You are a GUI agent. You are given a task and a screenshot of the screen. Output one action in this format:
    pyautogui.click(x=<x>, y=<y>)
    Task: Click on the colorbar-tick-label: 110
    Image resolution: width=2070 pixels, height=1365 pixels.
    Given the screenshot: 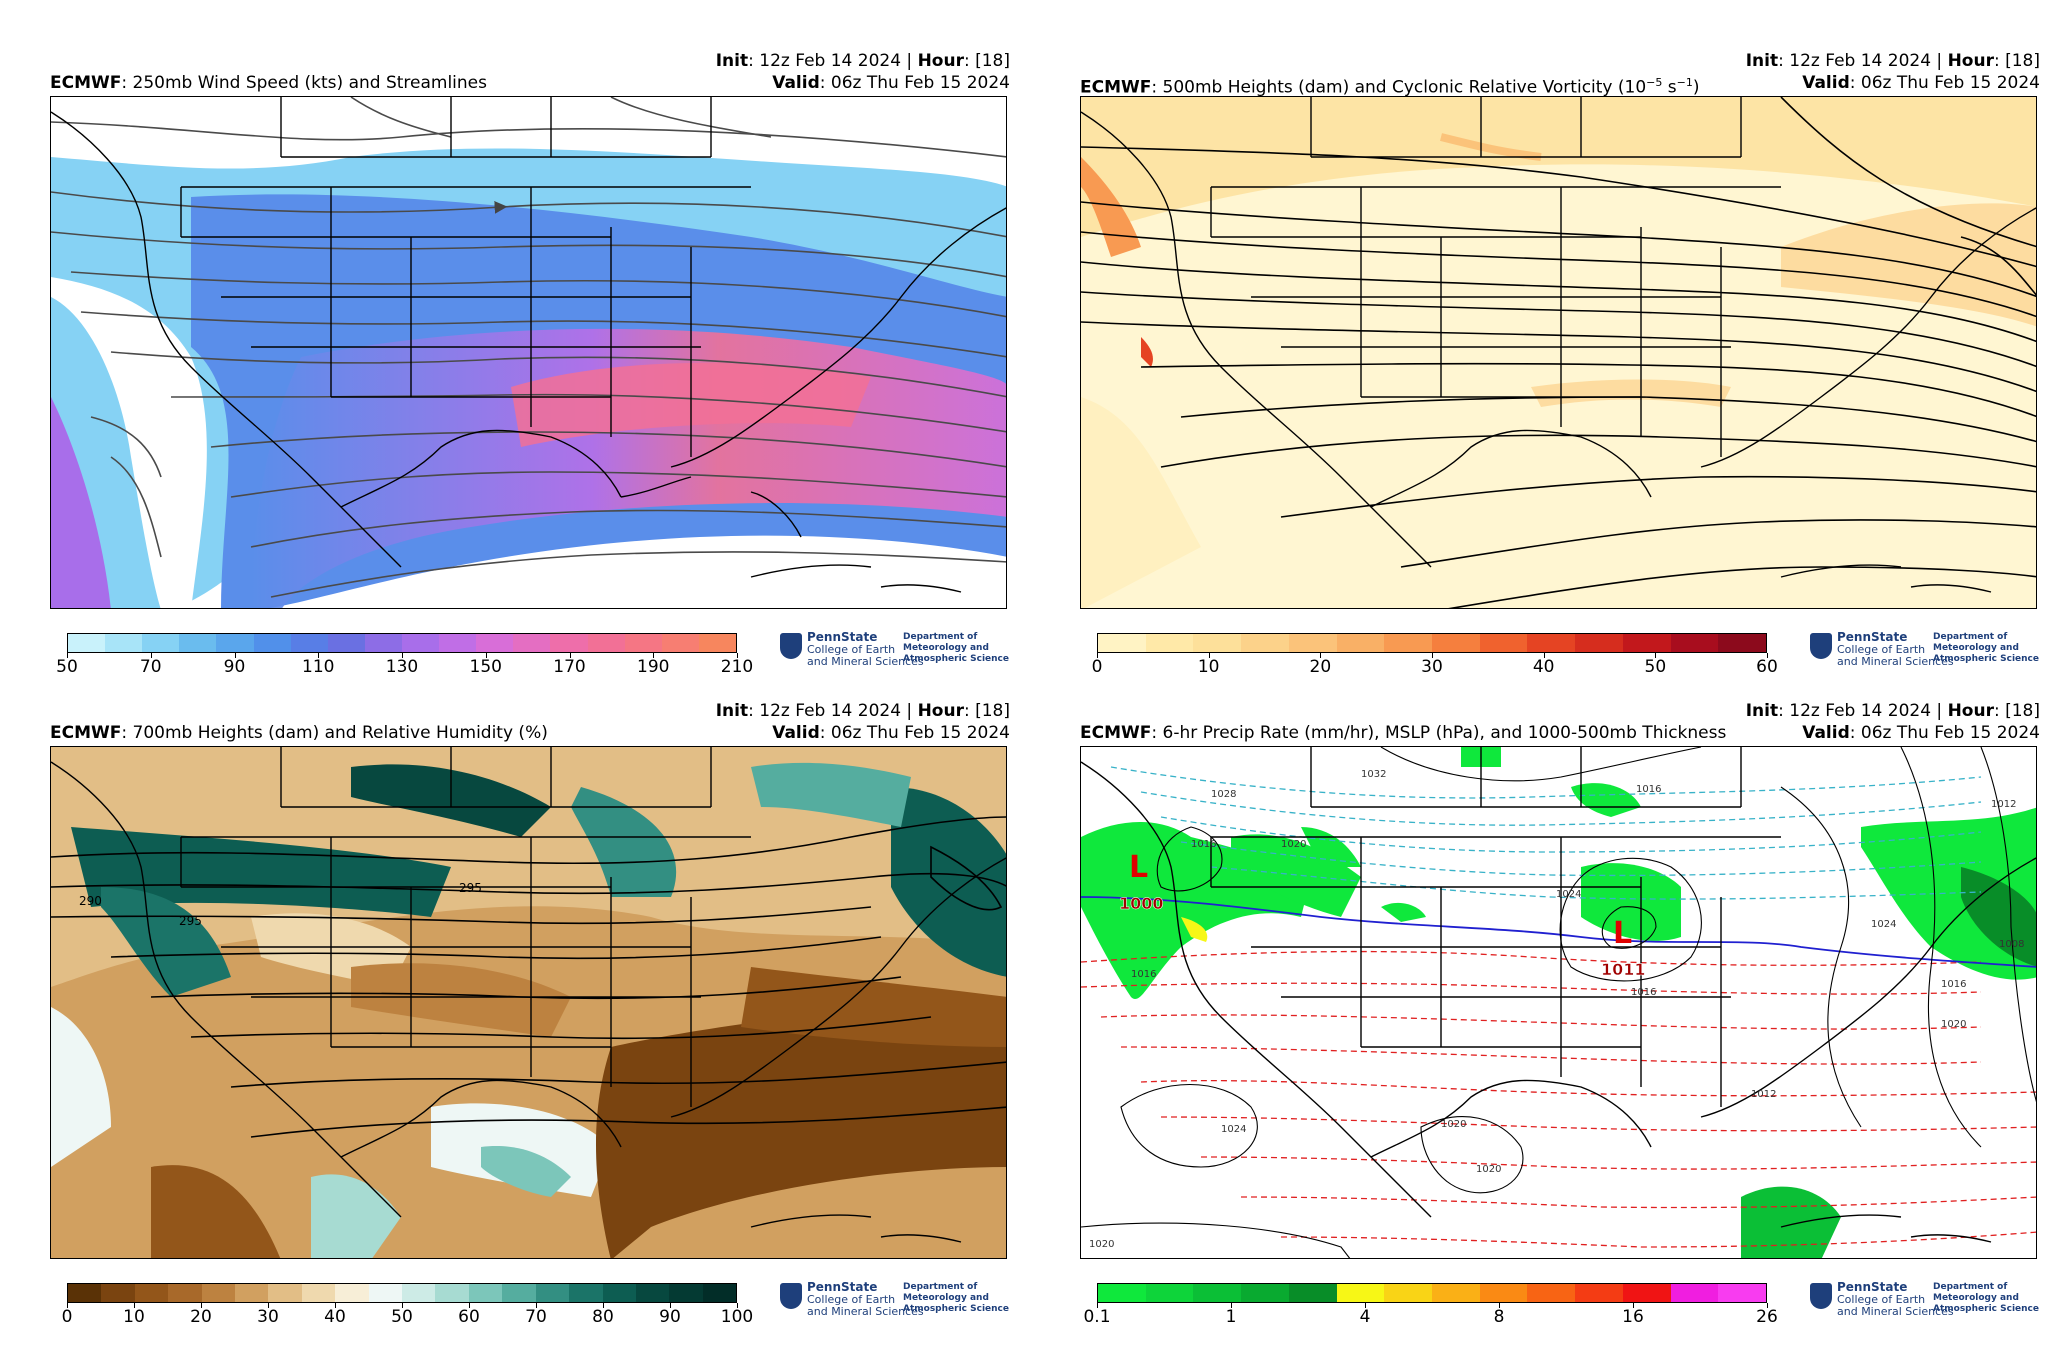 What is the action you would take?
    pyautogui.click(x=318, y=667)
    